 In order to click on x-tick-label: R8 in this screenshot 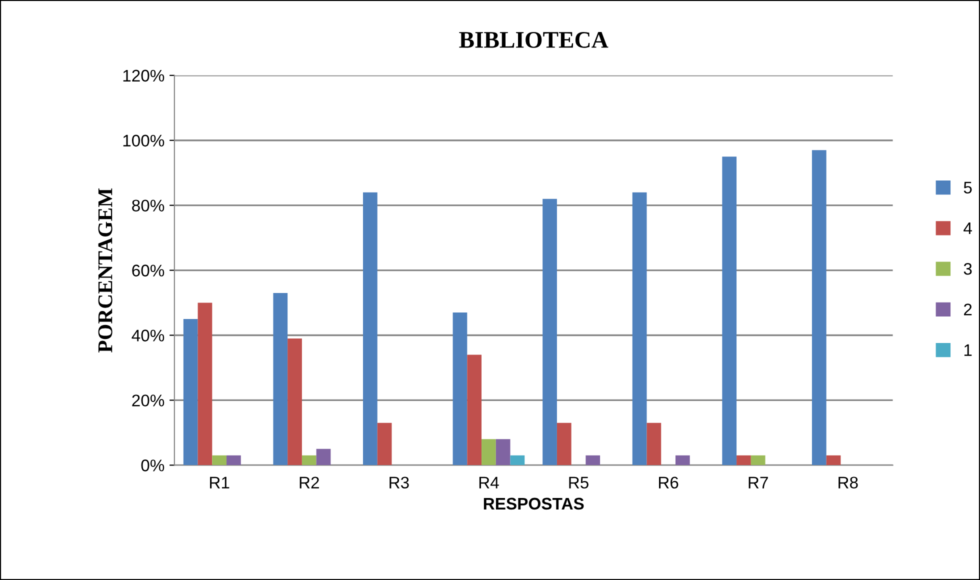, I will do `click(848, 482)`.